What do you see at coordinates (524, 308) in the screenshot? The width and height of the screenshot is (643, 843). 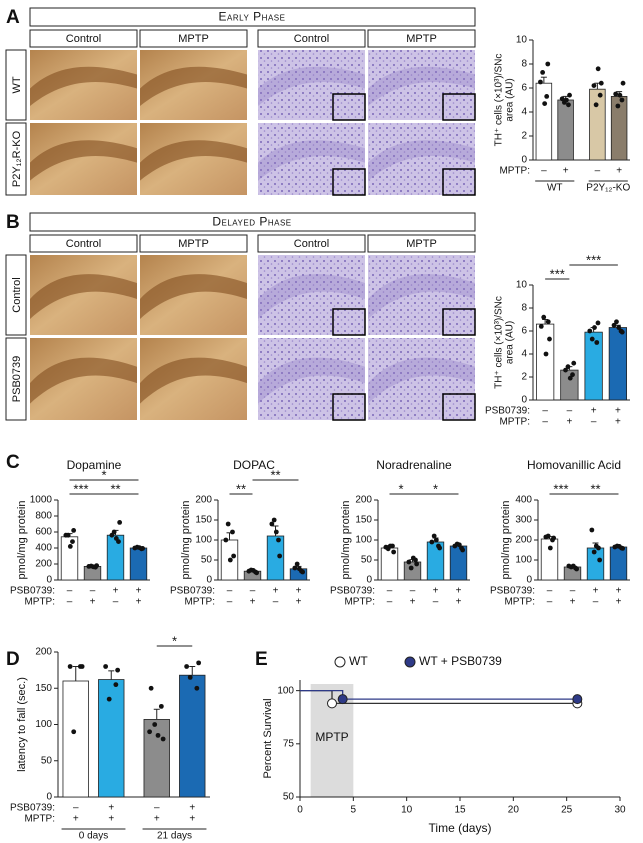 I see `y-tick-label: 8` at bounding box center [524, 308].